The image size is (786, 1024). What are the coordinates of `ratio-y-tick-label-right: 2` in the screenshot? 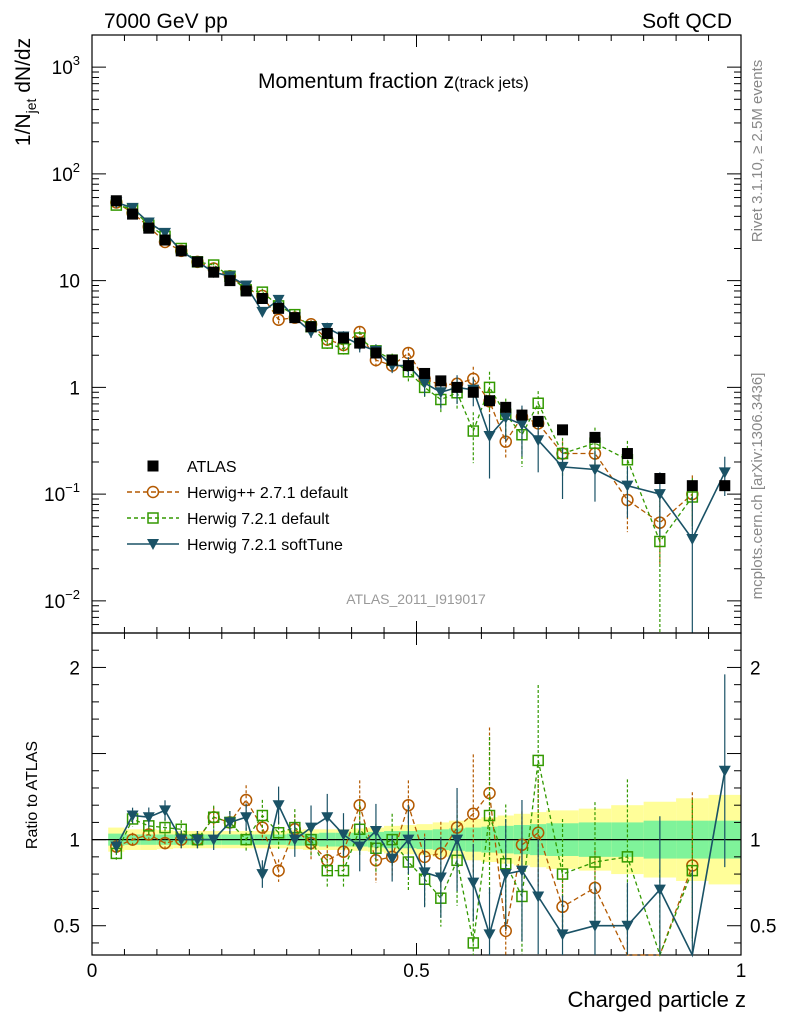 It's located at (755, 668).